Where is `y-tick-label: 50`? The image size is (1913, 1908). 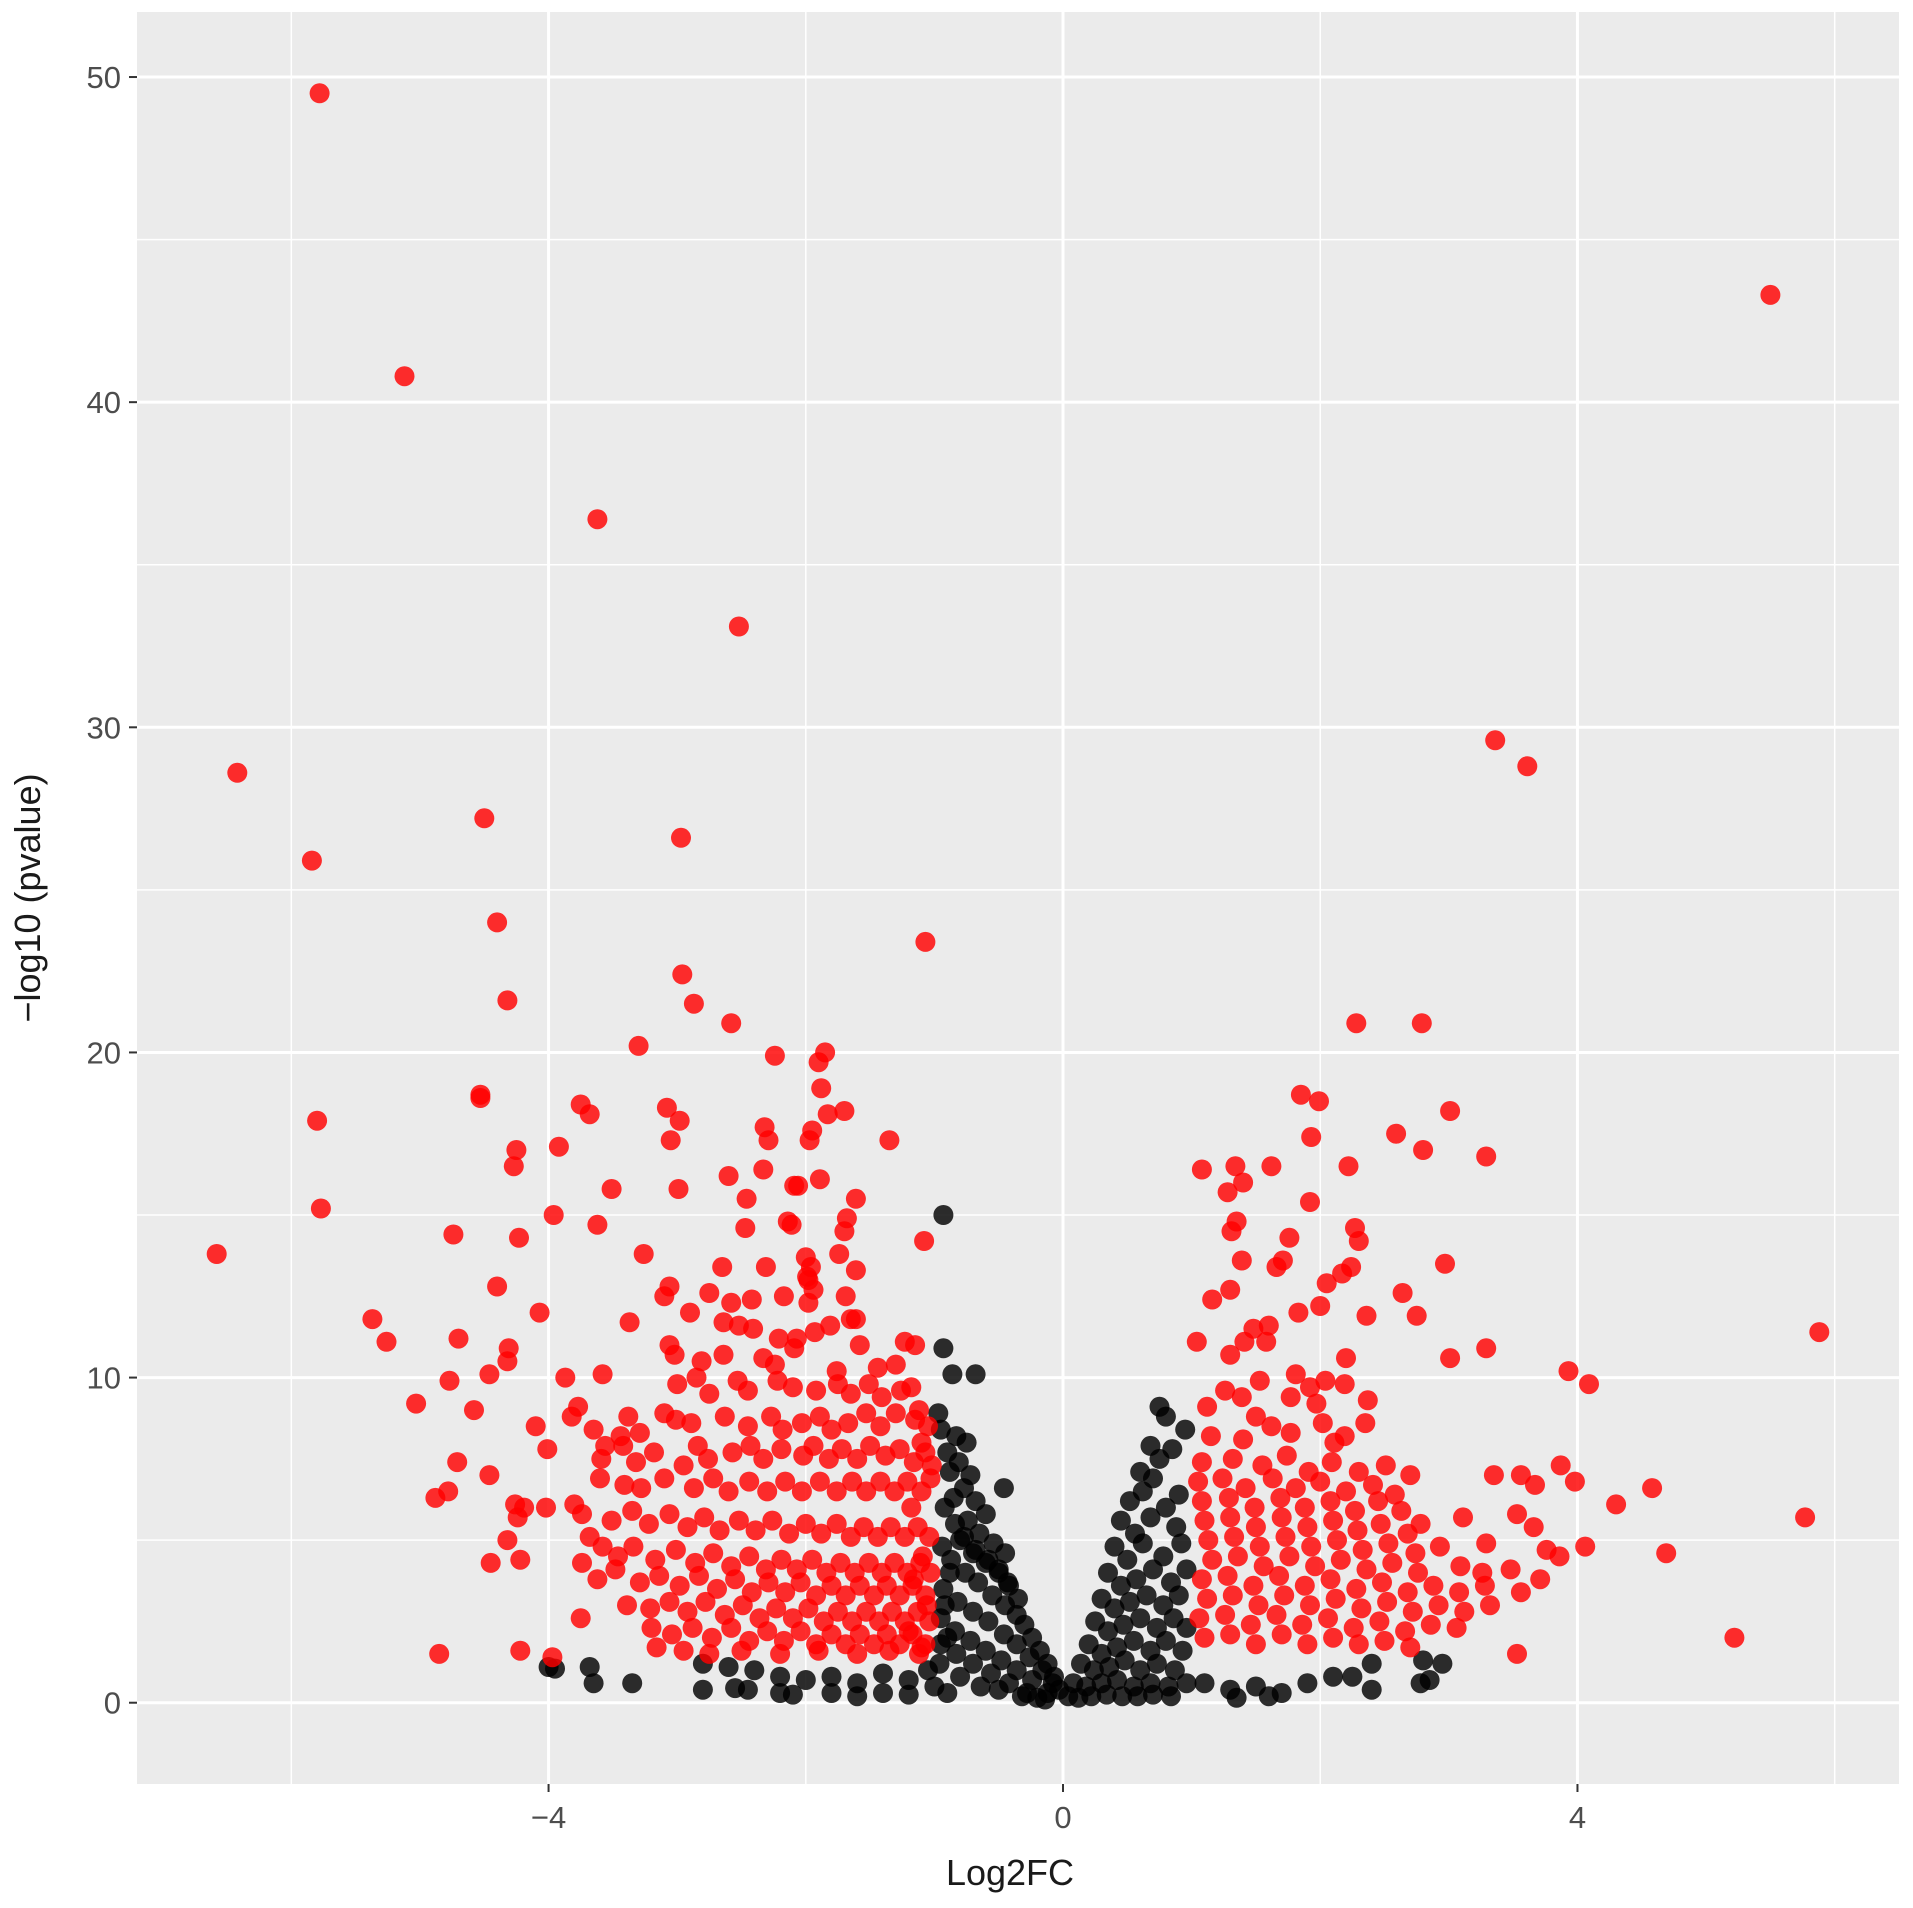 y-tick-label: 50 is located at coordinates (104, 77).